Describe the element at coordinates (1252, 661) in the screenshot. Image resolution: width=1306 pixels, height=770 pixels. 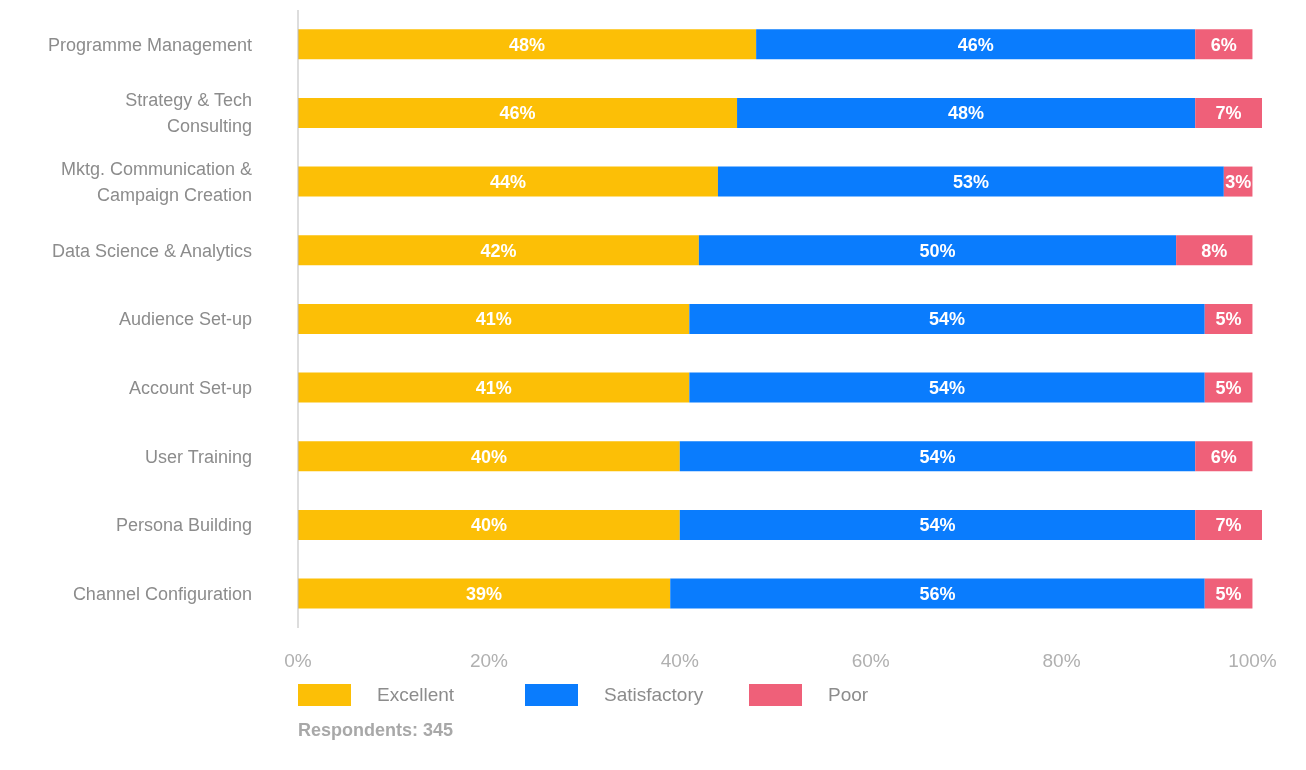
I see `x-tick-label: 100%` at that location.